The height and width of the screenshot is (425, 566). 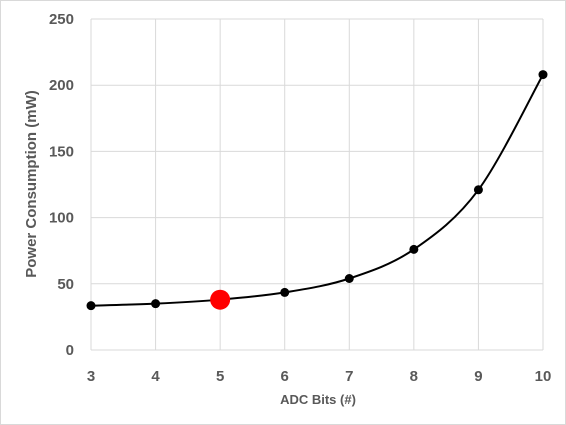 I want to click on y-tick-label: 50, so click(x=65, y=284).